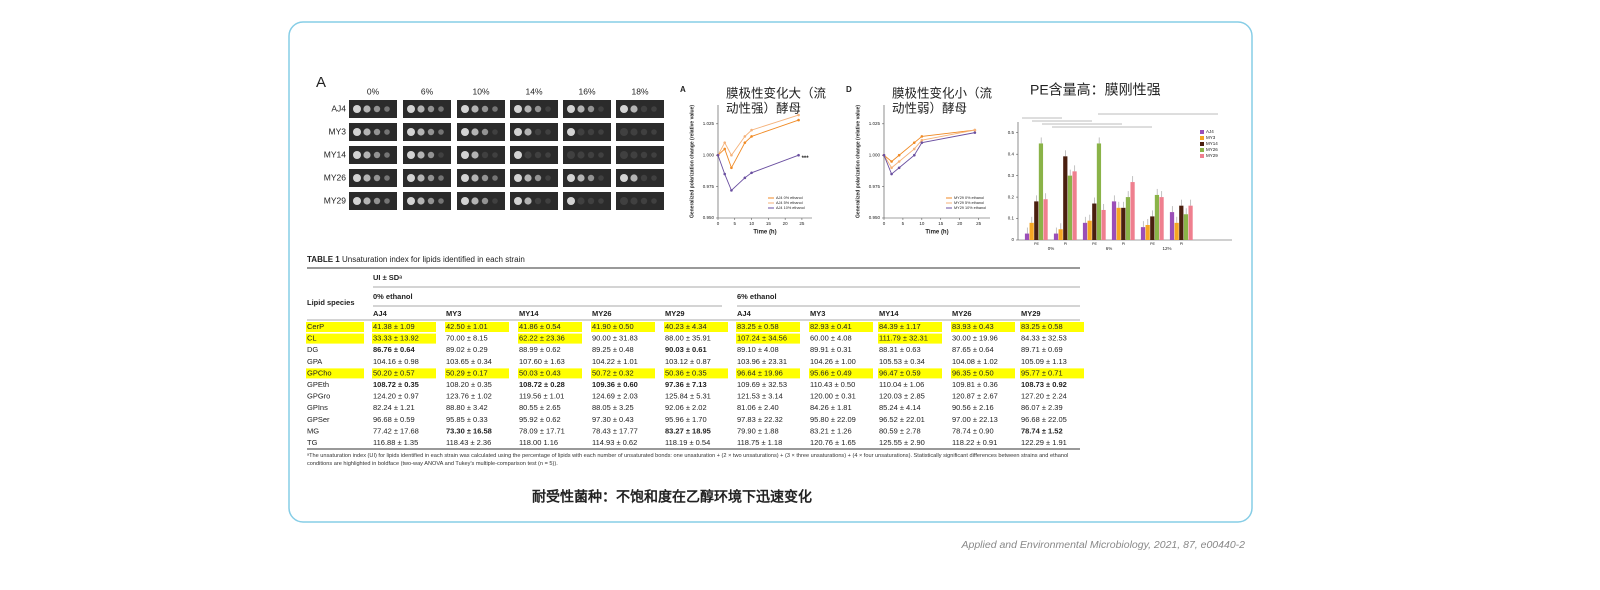  What do you see at coordinates (602, 313) in the screenshot?
I see `column-header: MY26` at bounding box center [602, 313].